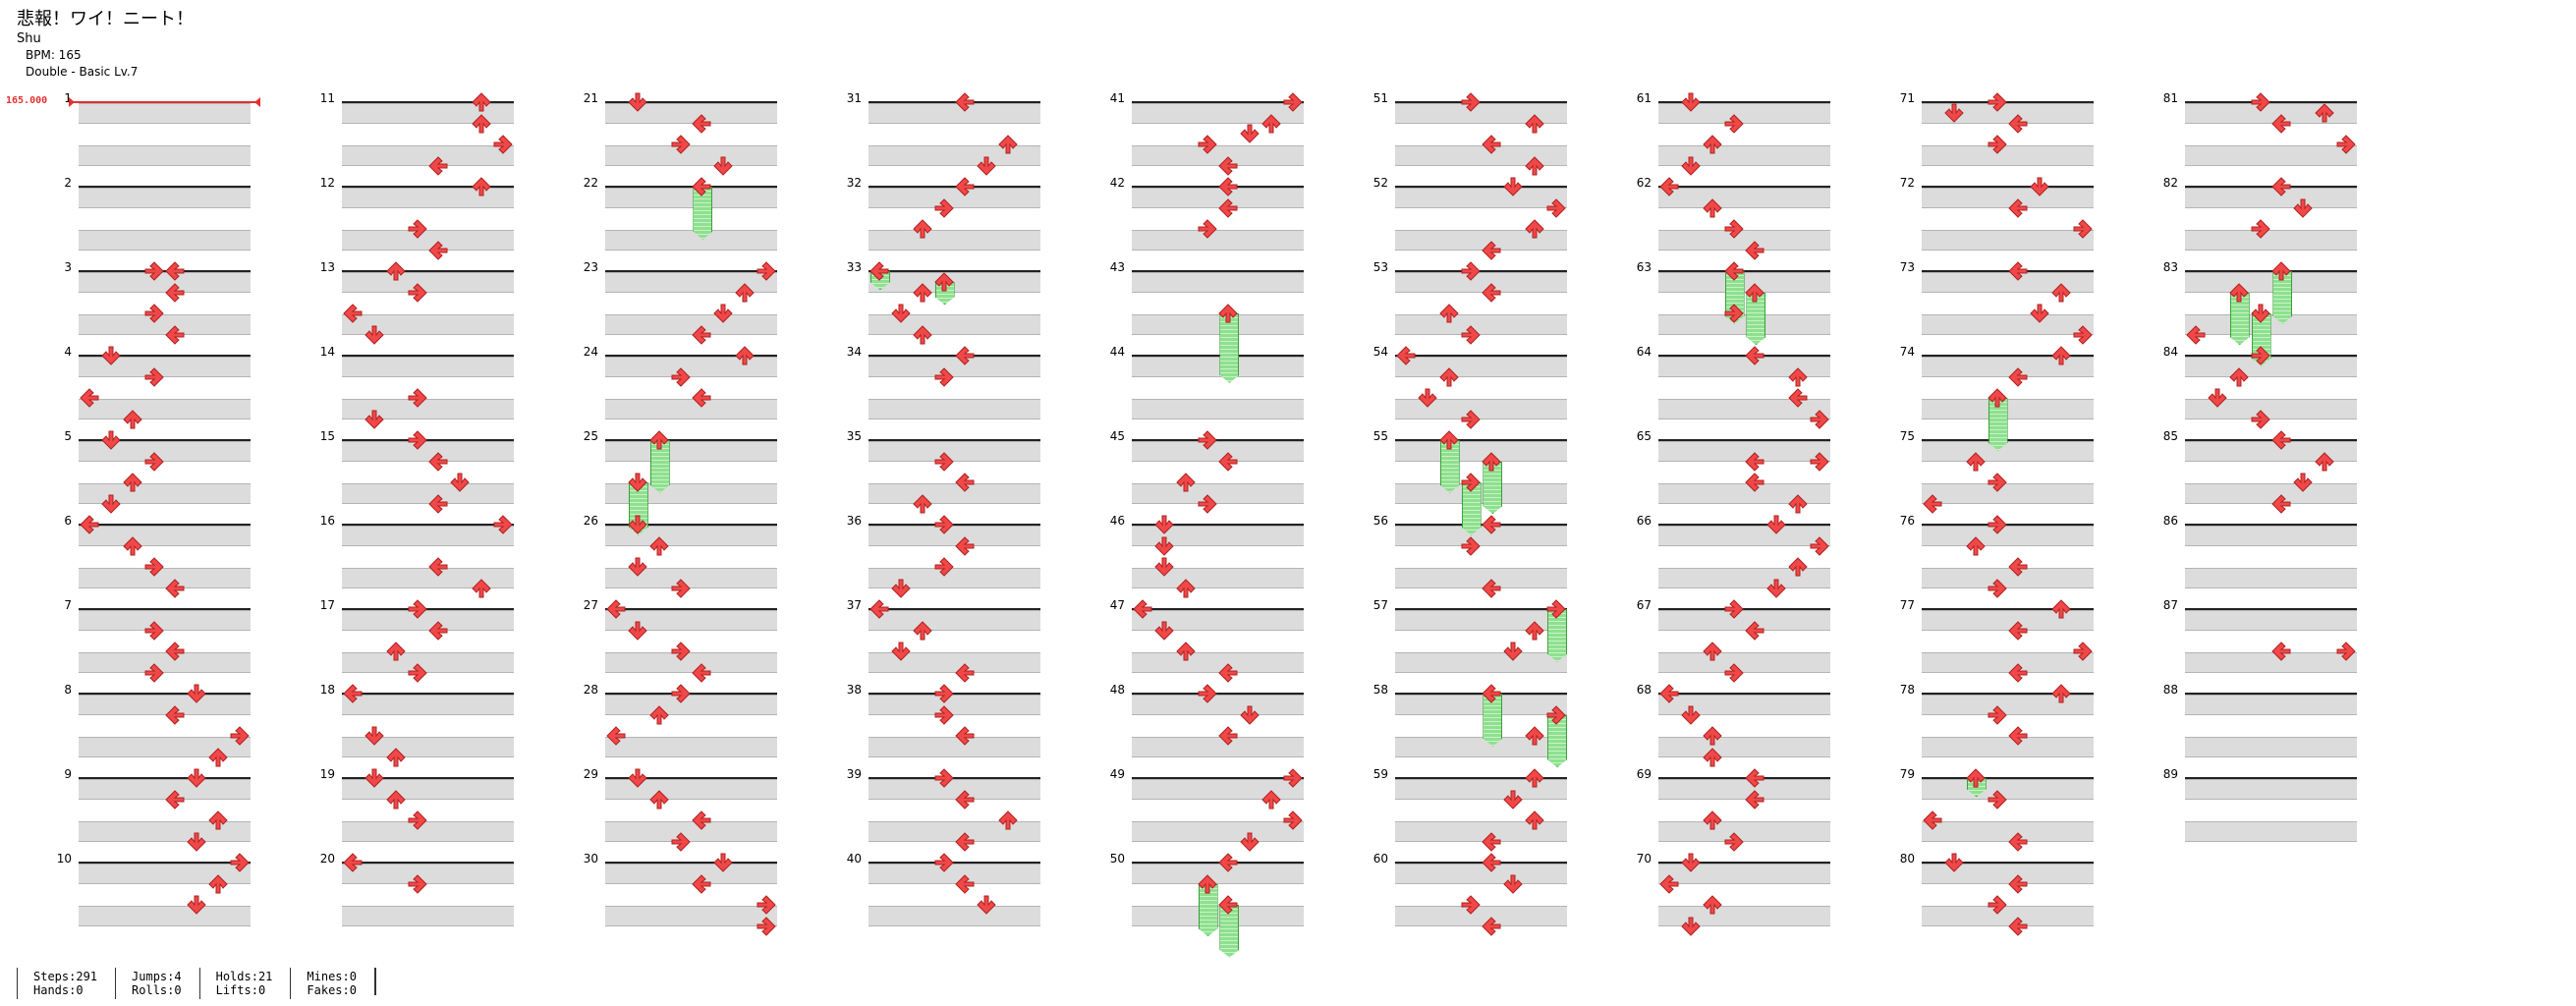 The image size is (2576, 1006). I want to click on bpm-value-label: 165.000, so click(27, 100).